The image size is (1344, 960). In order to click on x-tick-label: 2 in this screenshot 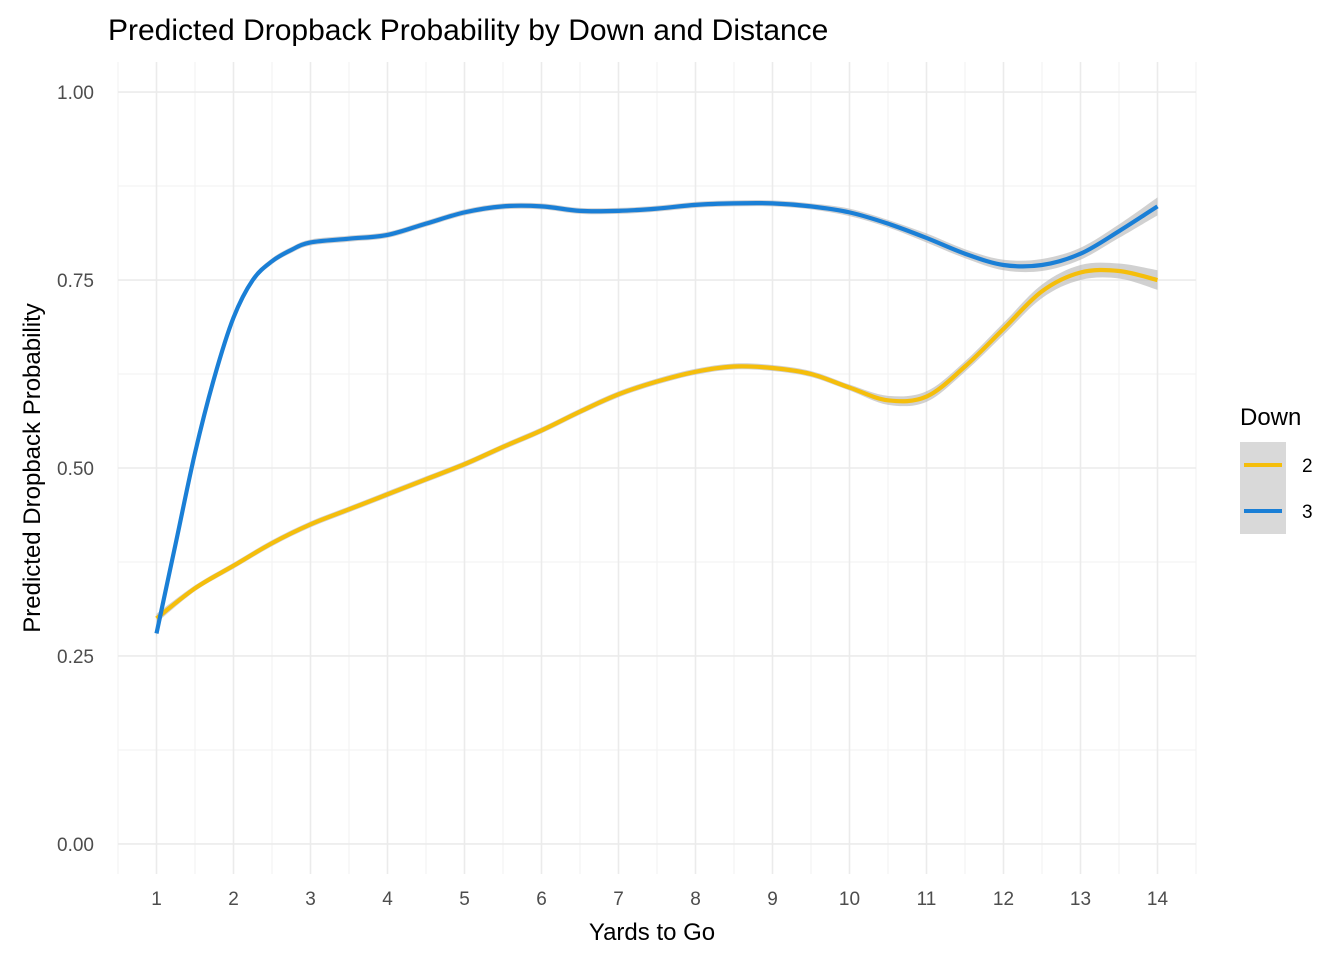, I will do `click(233, 899)`.